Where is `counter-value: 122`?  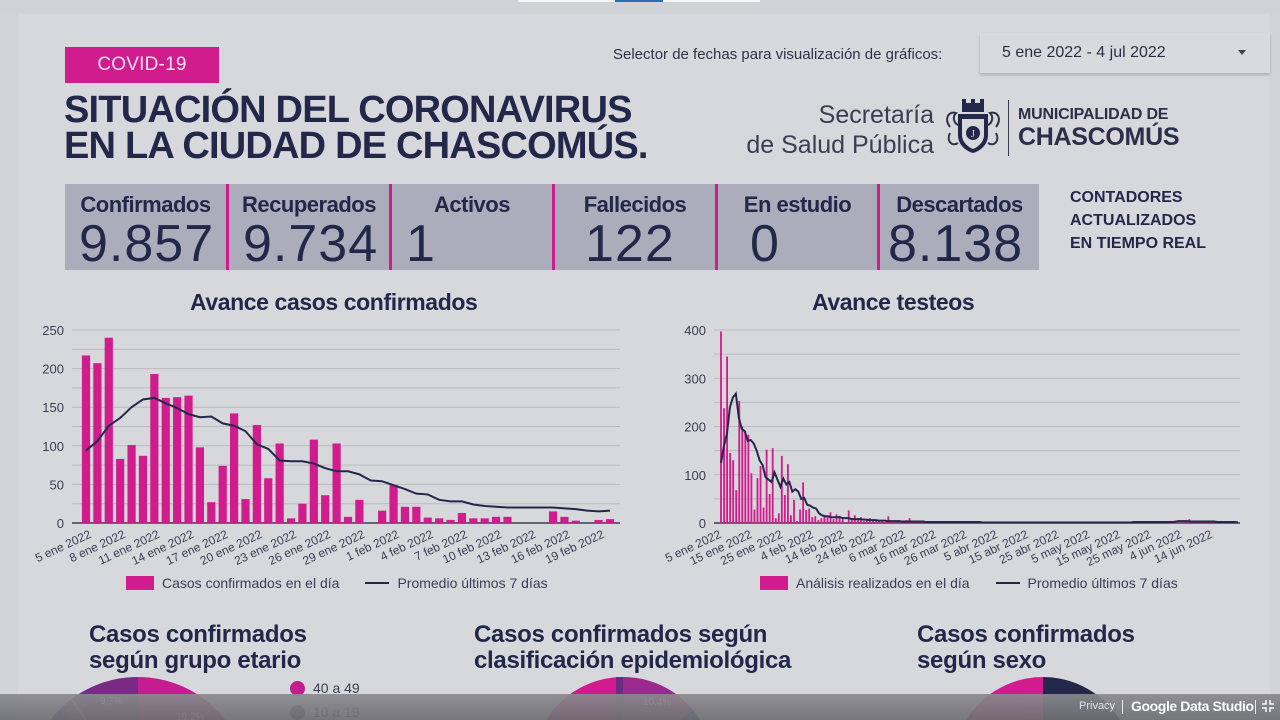
counter-value: 122 is located at coordinates (630, 244).